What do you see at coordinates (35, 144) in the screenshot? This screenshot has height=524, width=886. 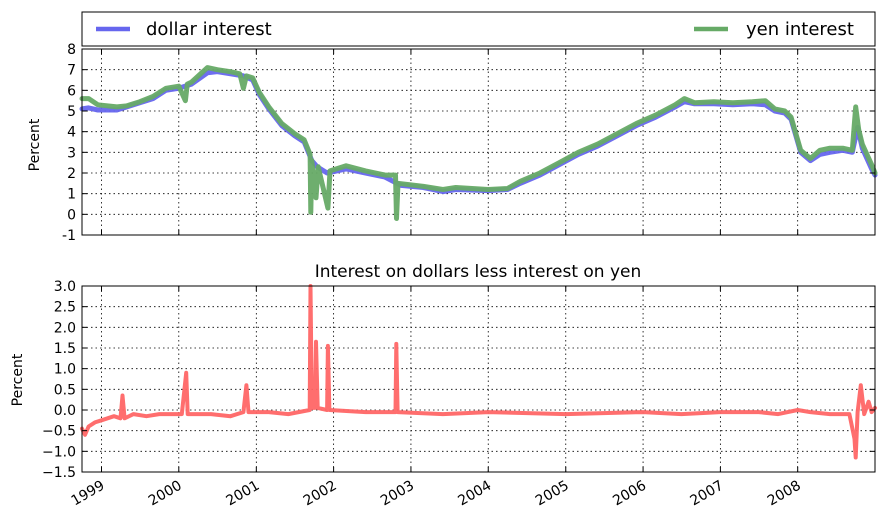 I see `top-y-axis-label: Percent` at bounding box center [35, 144].